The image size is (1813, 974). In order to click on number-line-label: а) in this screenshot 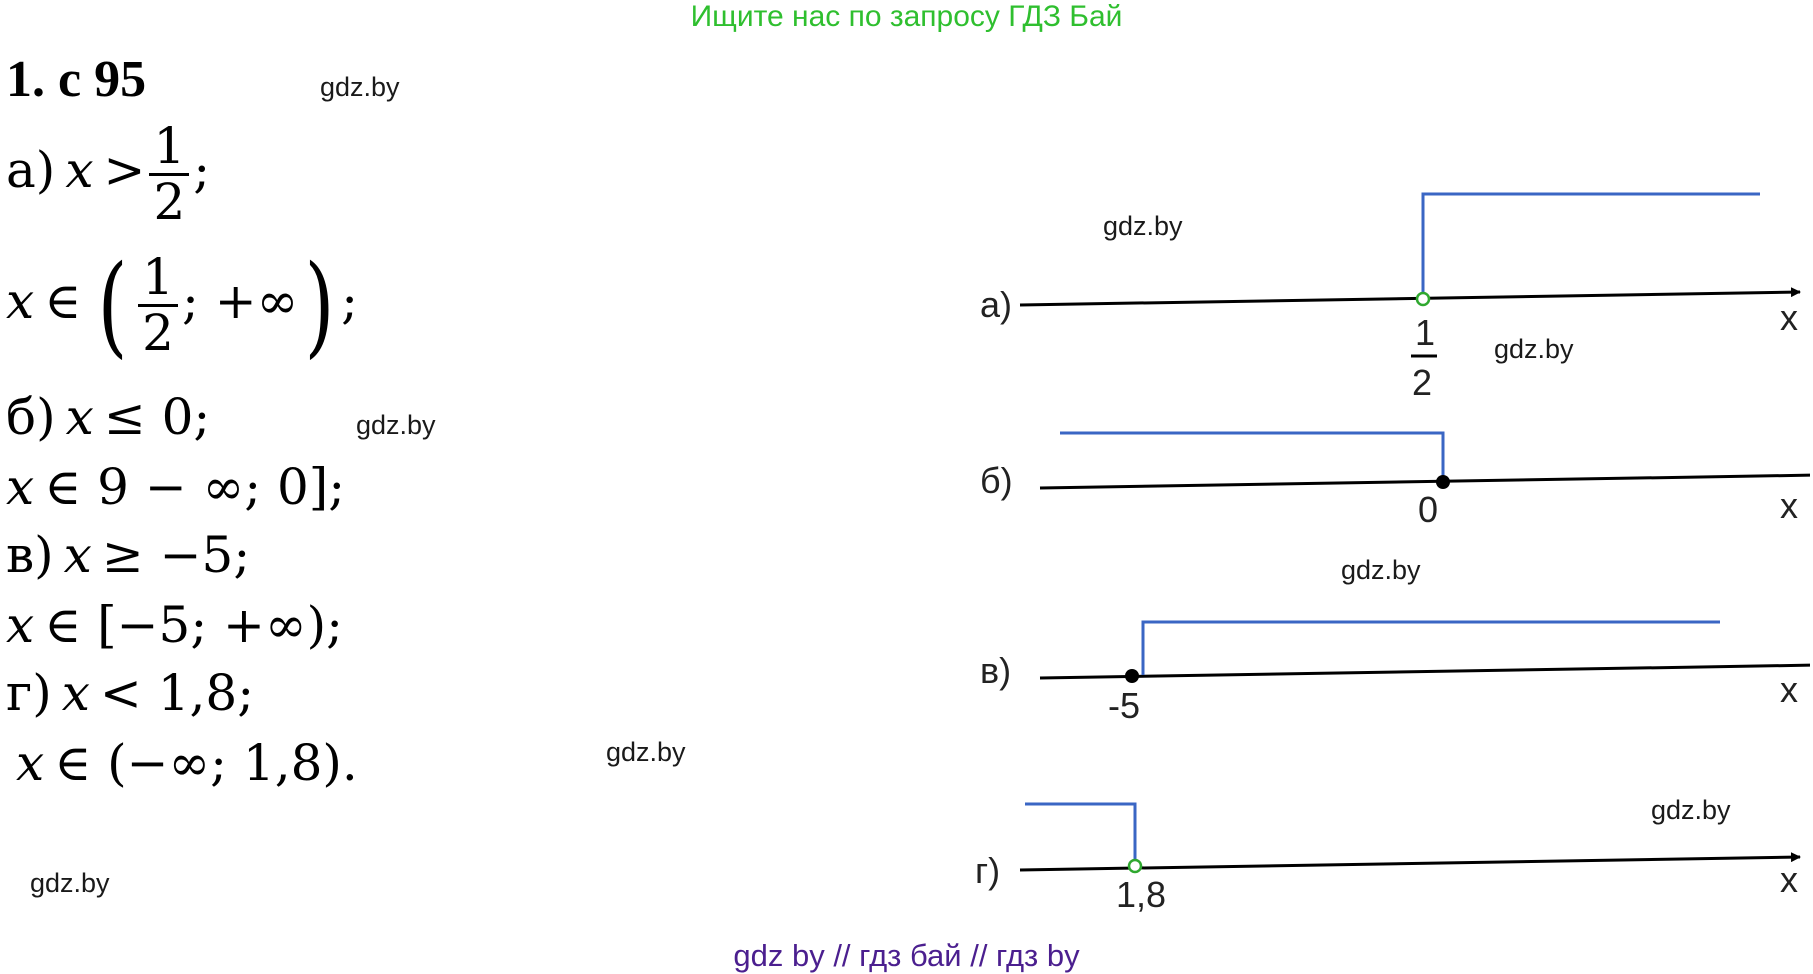, I will do `click(996, 304)`.